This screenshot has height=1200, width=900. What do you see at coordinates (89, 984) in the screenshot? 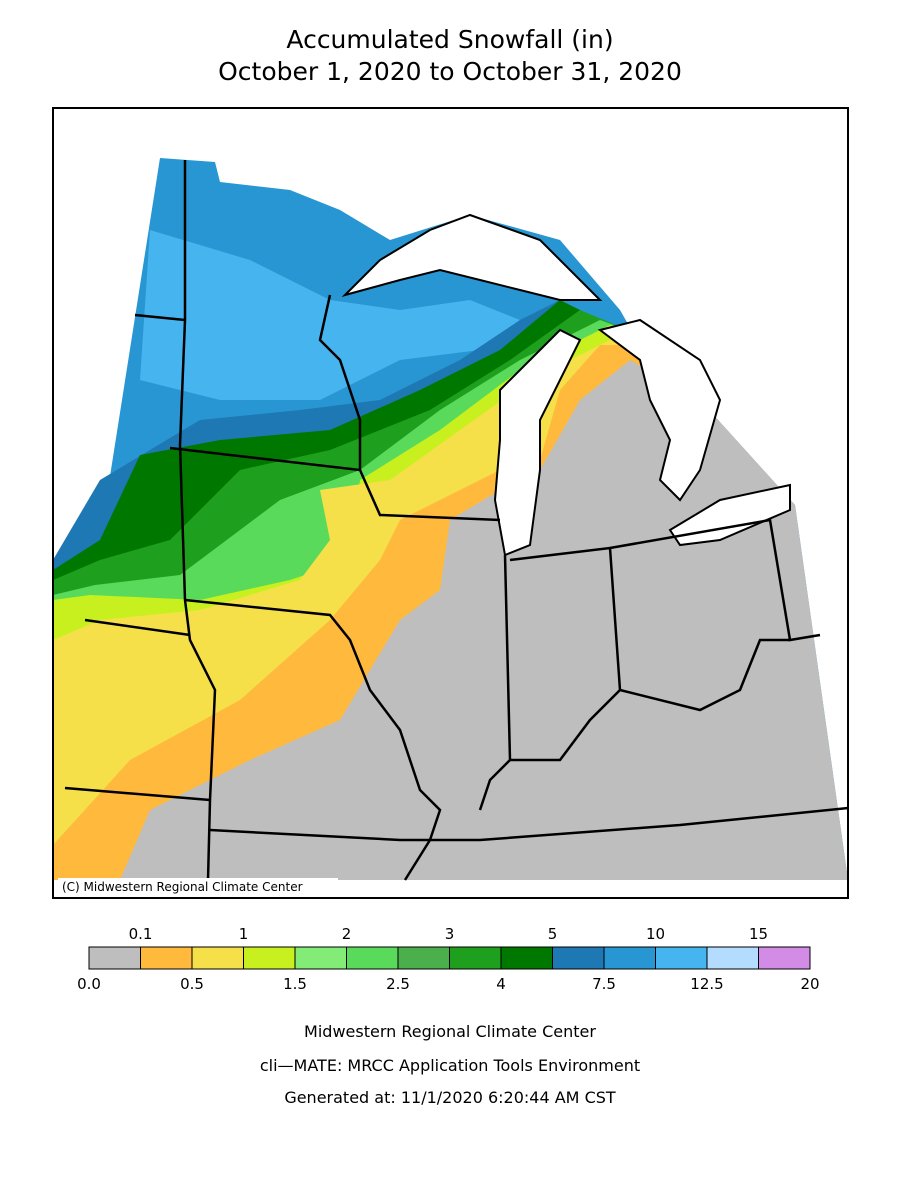
I see `legend-label: 0.0` at bounding box center [89, 984].